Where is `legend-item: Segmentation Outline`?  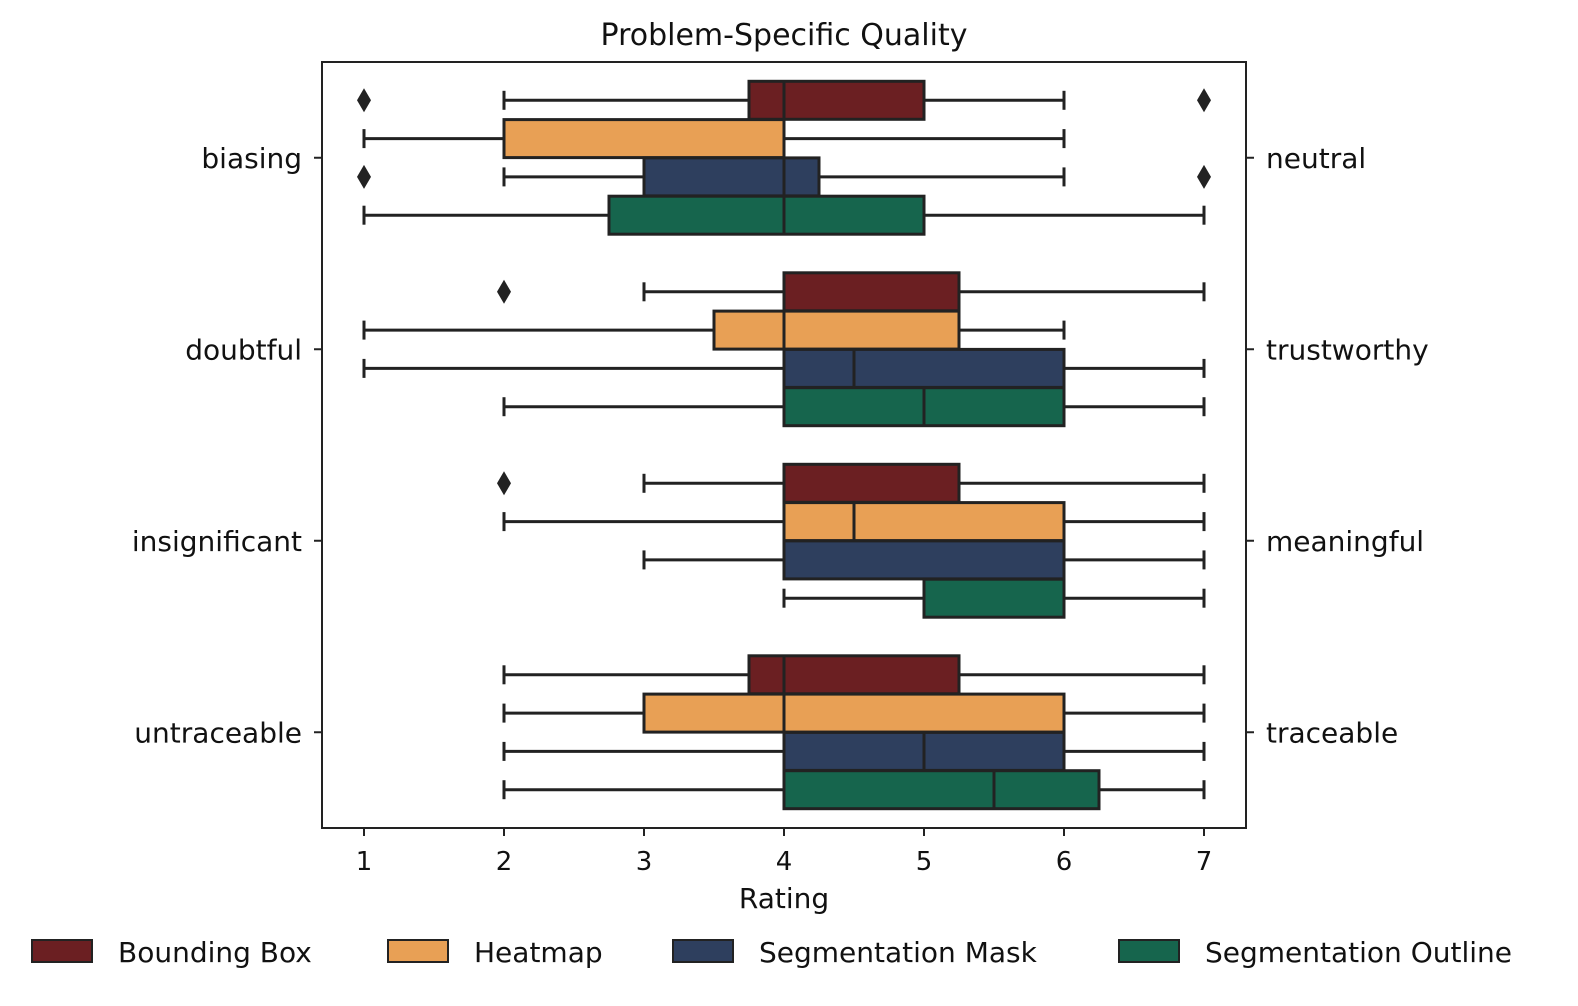
legend-item: Segmentation Outline is located at coordinates (1315, 952).